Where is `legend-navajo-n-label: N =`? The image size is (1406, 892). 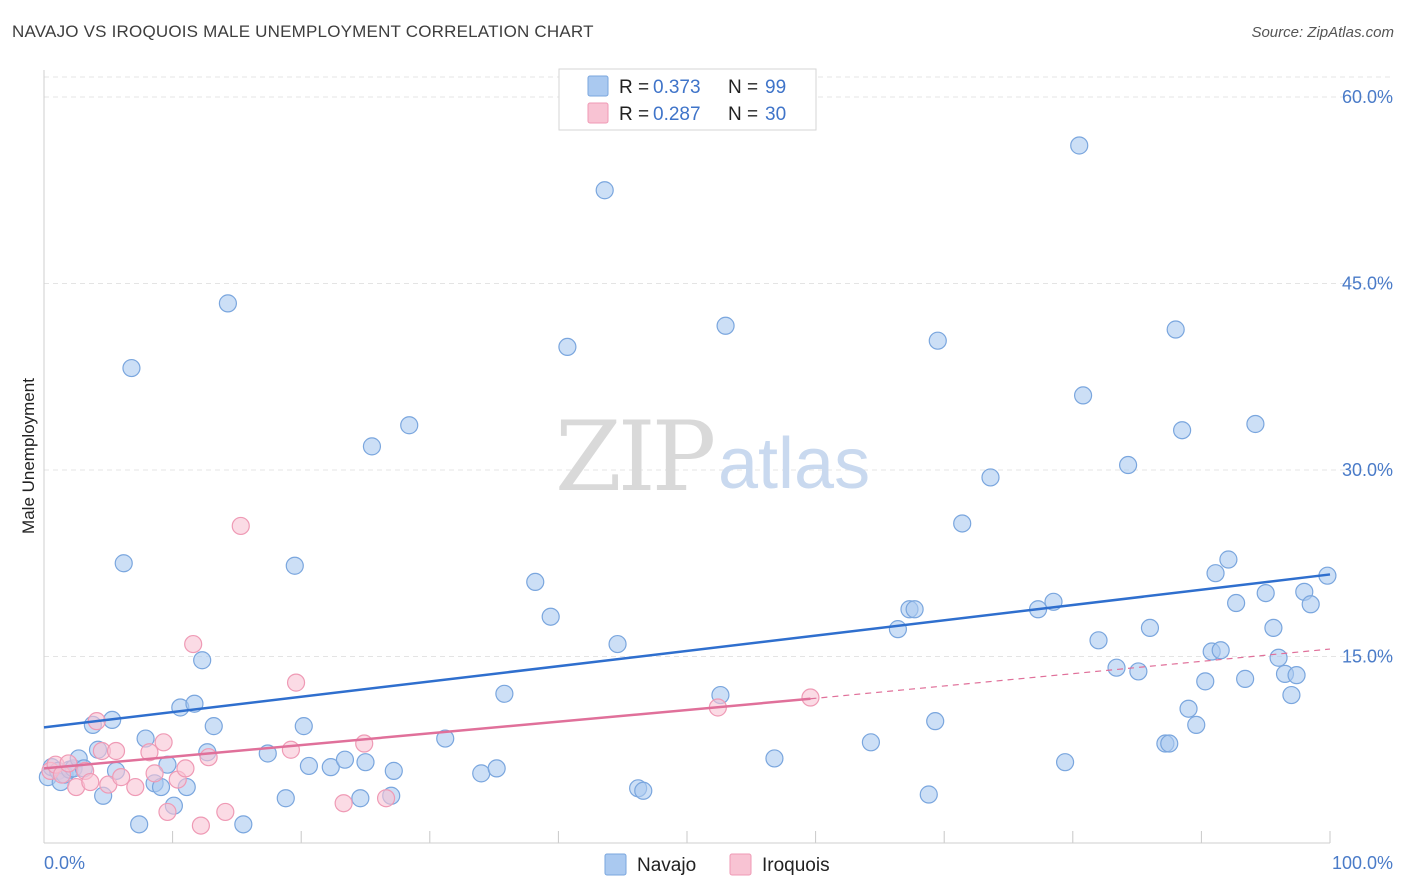 legend-navajo-n-label: N = is located at coordinates (743, 87).